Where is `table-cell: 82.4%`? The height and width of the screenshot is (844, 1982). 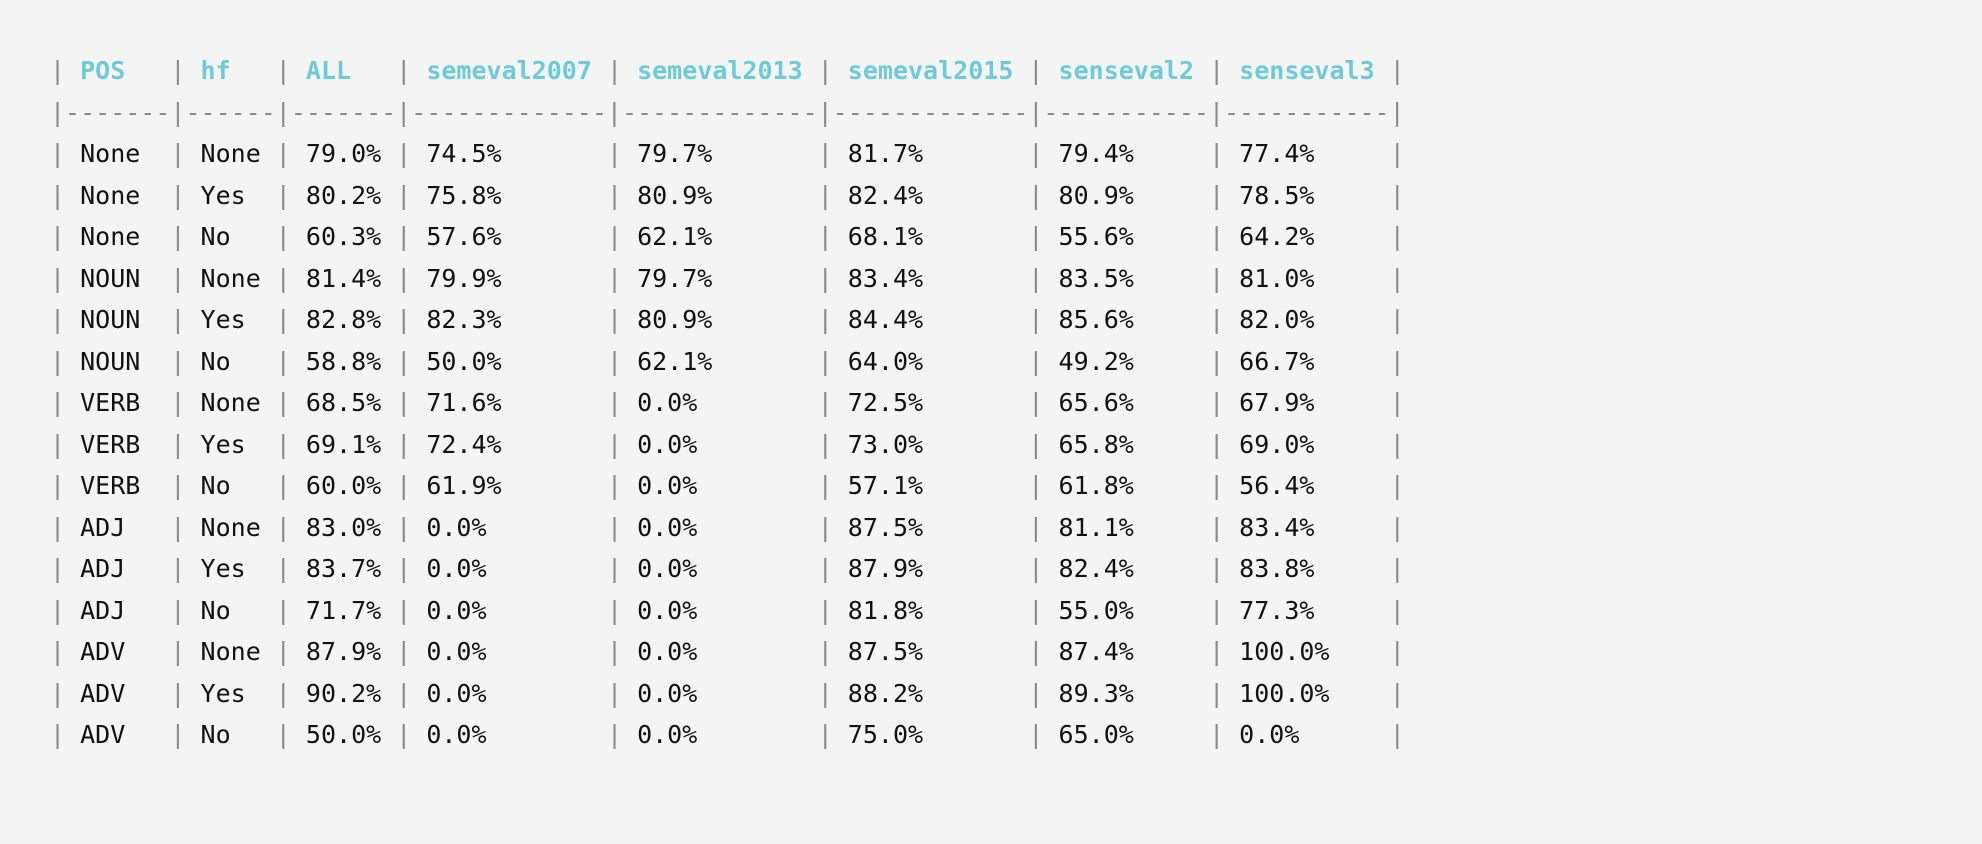 table-cell: 82.4% is located at coordinates (930, 195).